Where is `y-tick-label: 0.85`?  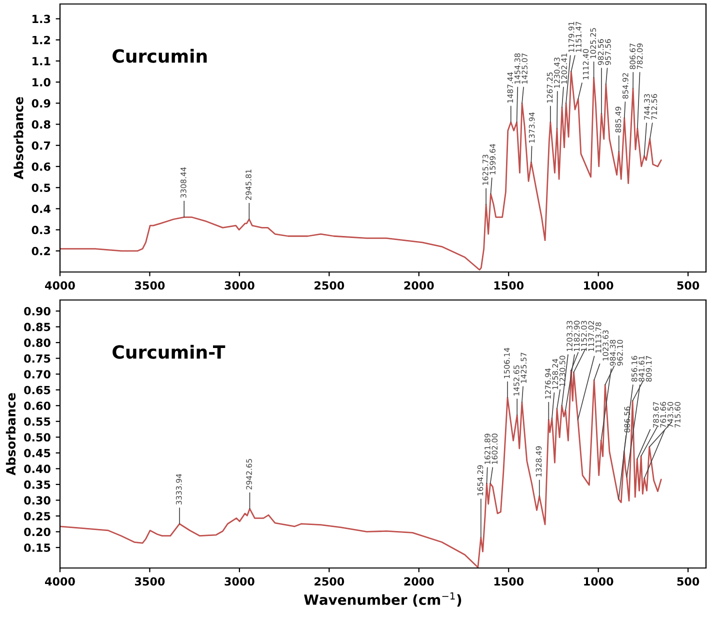
y-tick-label: 0.85 is located at coordinates (37, 327).